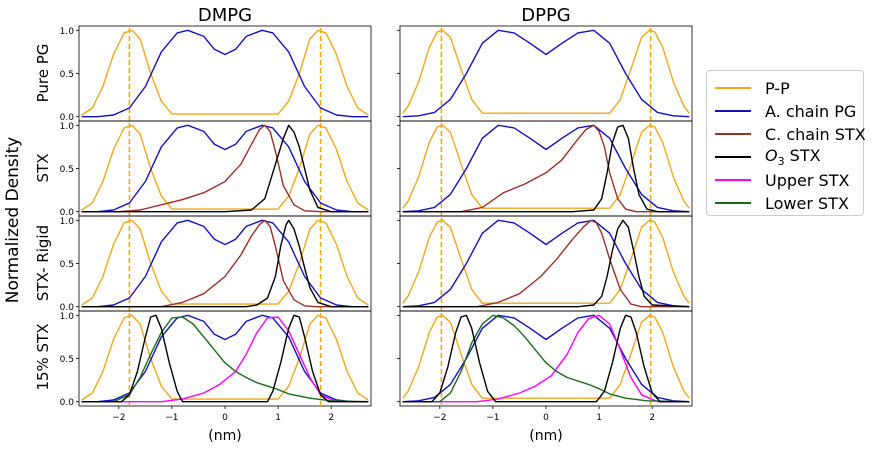 Image resolution: width=872 pixels, height=449 pixels. What do you see at coordinates (733, 134) in the screenshot?
I see `legend-swatch-c-chain-stx` at bounding box center [733, 134].